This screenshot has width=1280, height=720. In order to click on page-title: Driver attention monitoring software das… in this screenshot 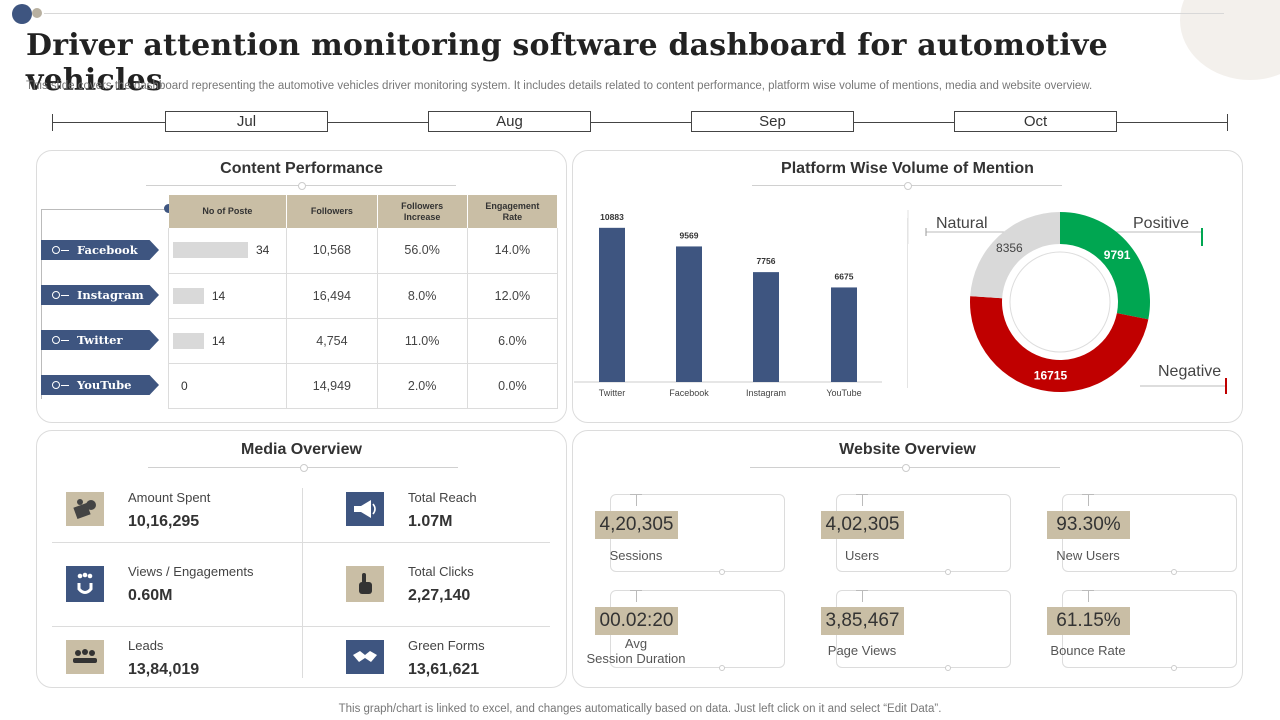, I will do `click(567, 63)`.